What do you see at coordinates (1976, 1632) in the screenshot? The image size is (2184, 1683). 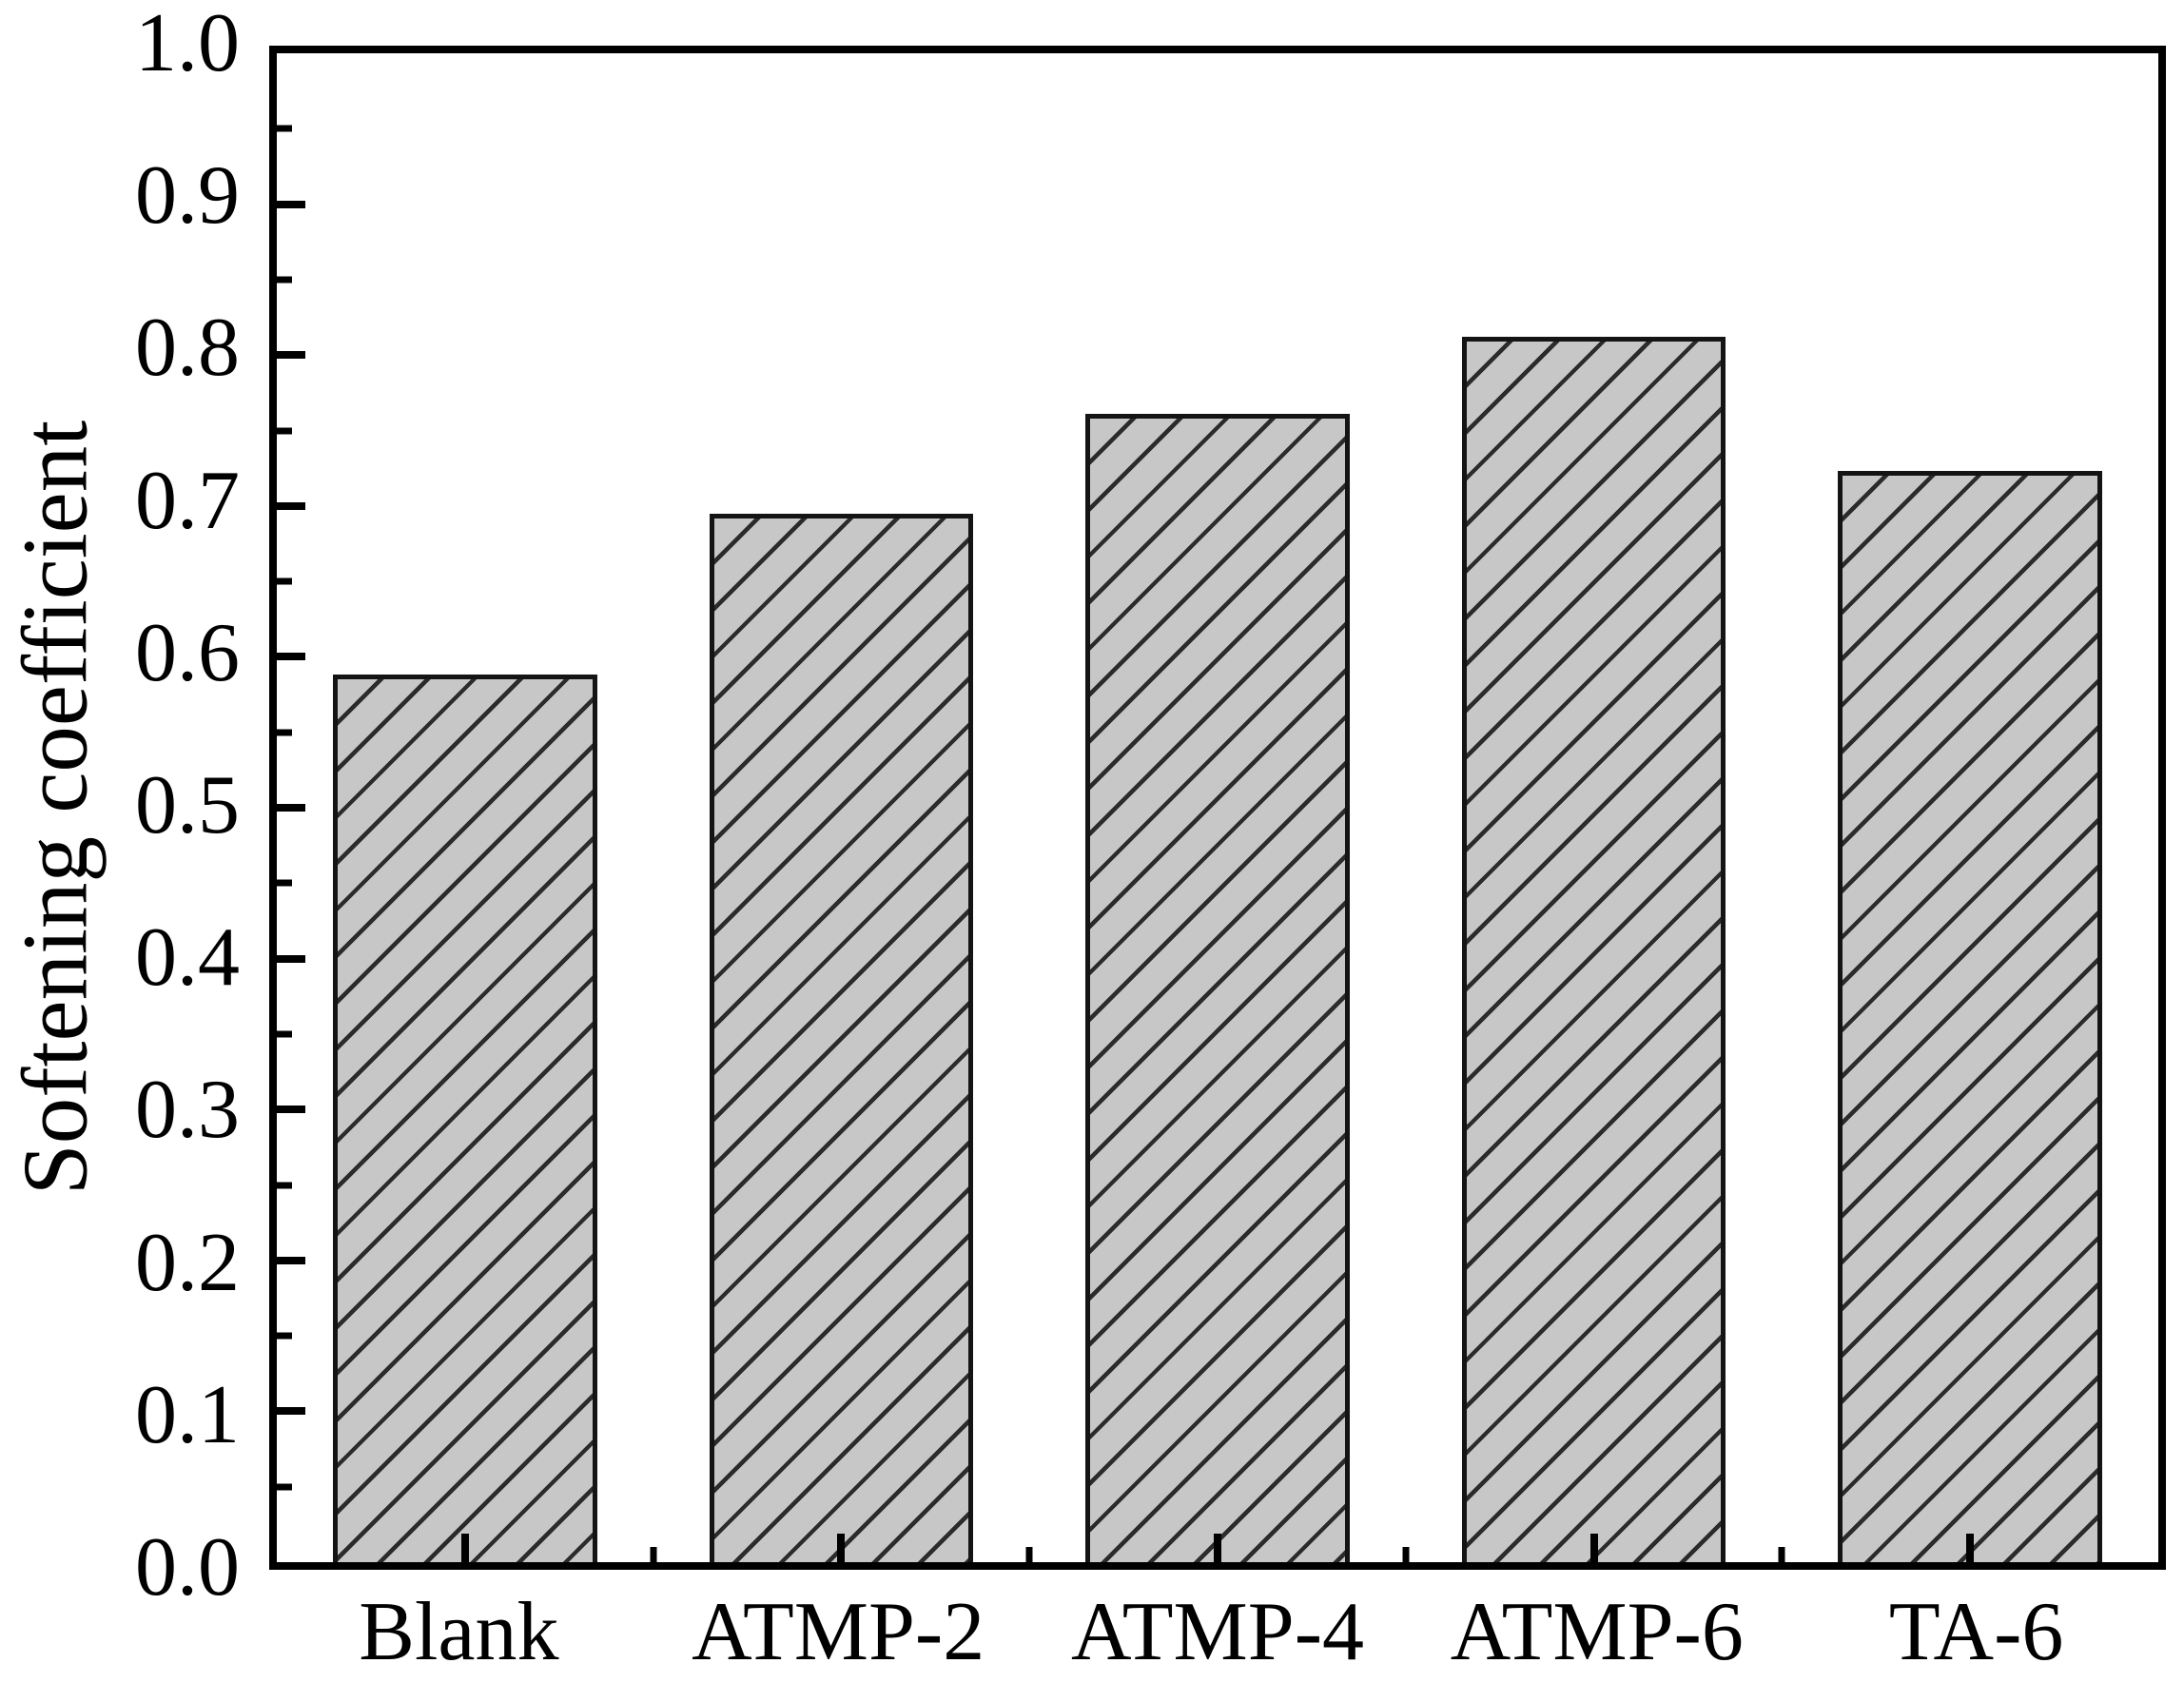 I see `x-tick-label-ta-6: TA-6` at bounding box center [1976, 1632].